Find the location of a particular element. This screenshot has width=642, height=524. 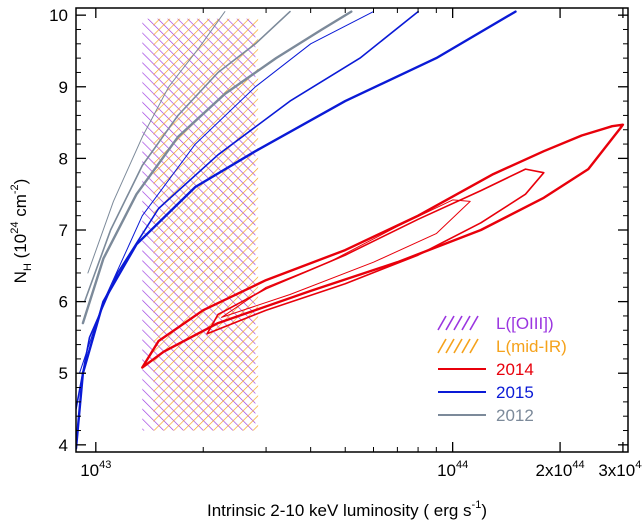

legend-entry: 2012 is located at coordinates (486, 415).